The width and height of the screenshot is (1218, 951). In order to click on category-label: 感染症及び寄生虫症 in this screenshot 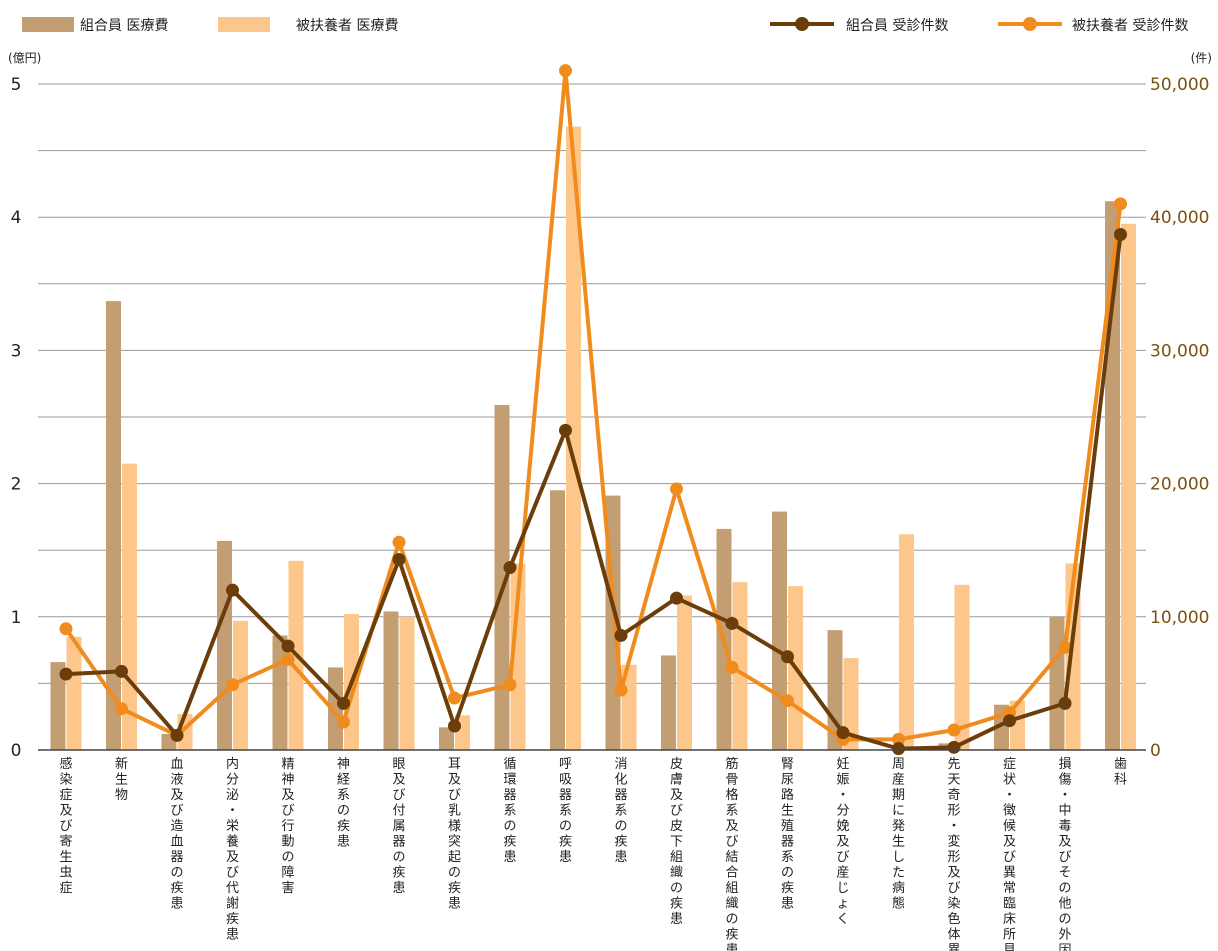, I will do `click(65, 826)`.